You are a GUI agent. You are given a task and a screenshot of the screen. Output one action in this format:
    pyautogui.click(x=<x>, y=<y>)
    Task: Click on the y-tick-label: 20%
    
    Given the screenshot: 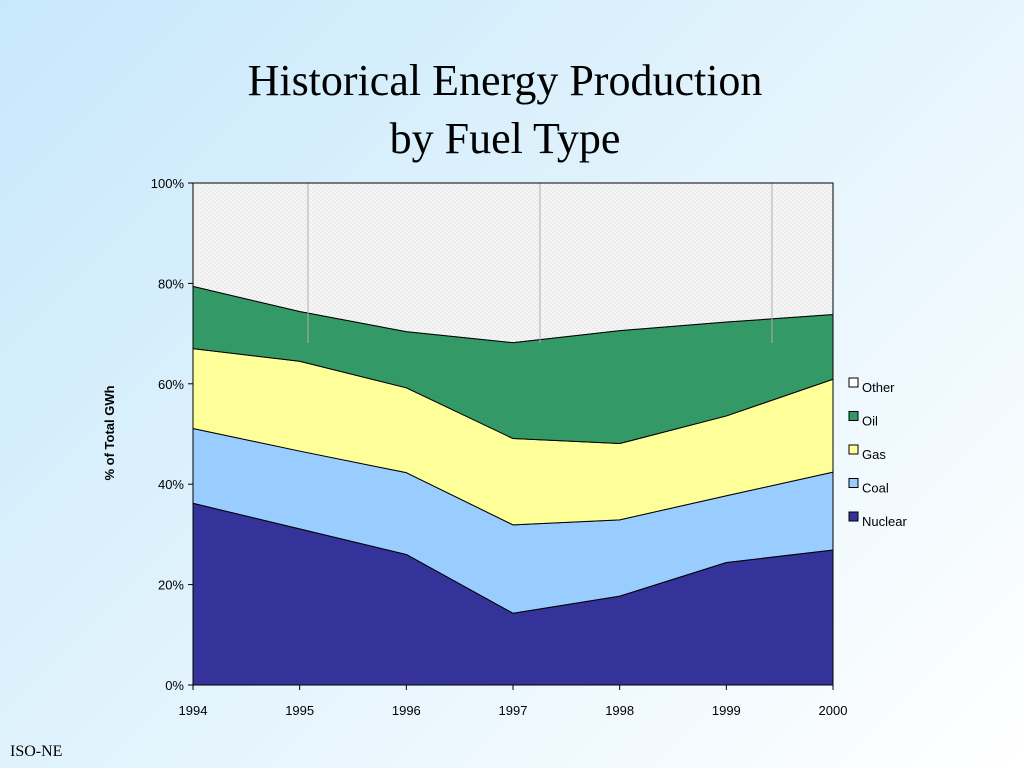 What is the action you would take?
    pyautogui.click(x=171, y=585)
    